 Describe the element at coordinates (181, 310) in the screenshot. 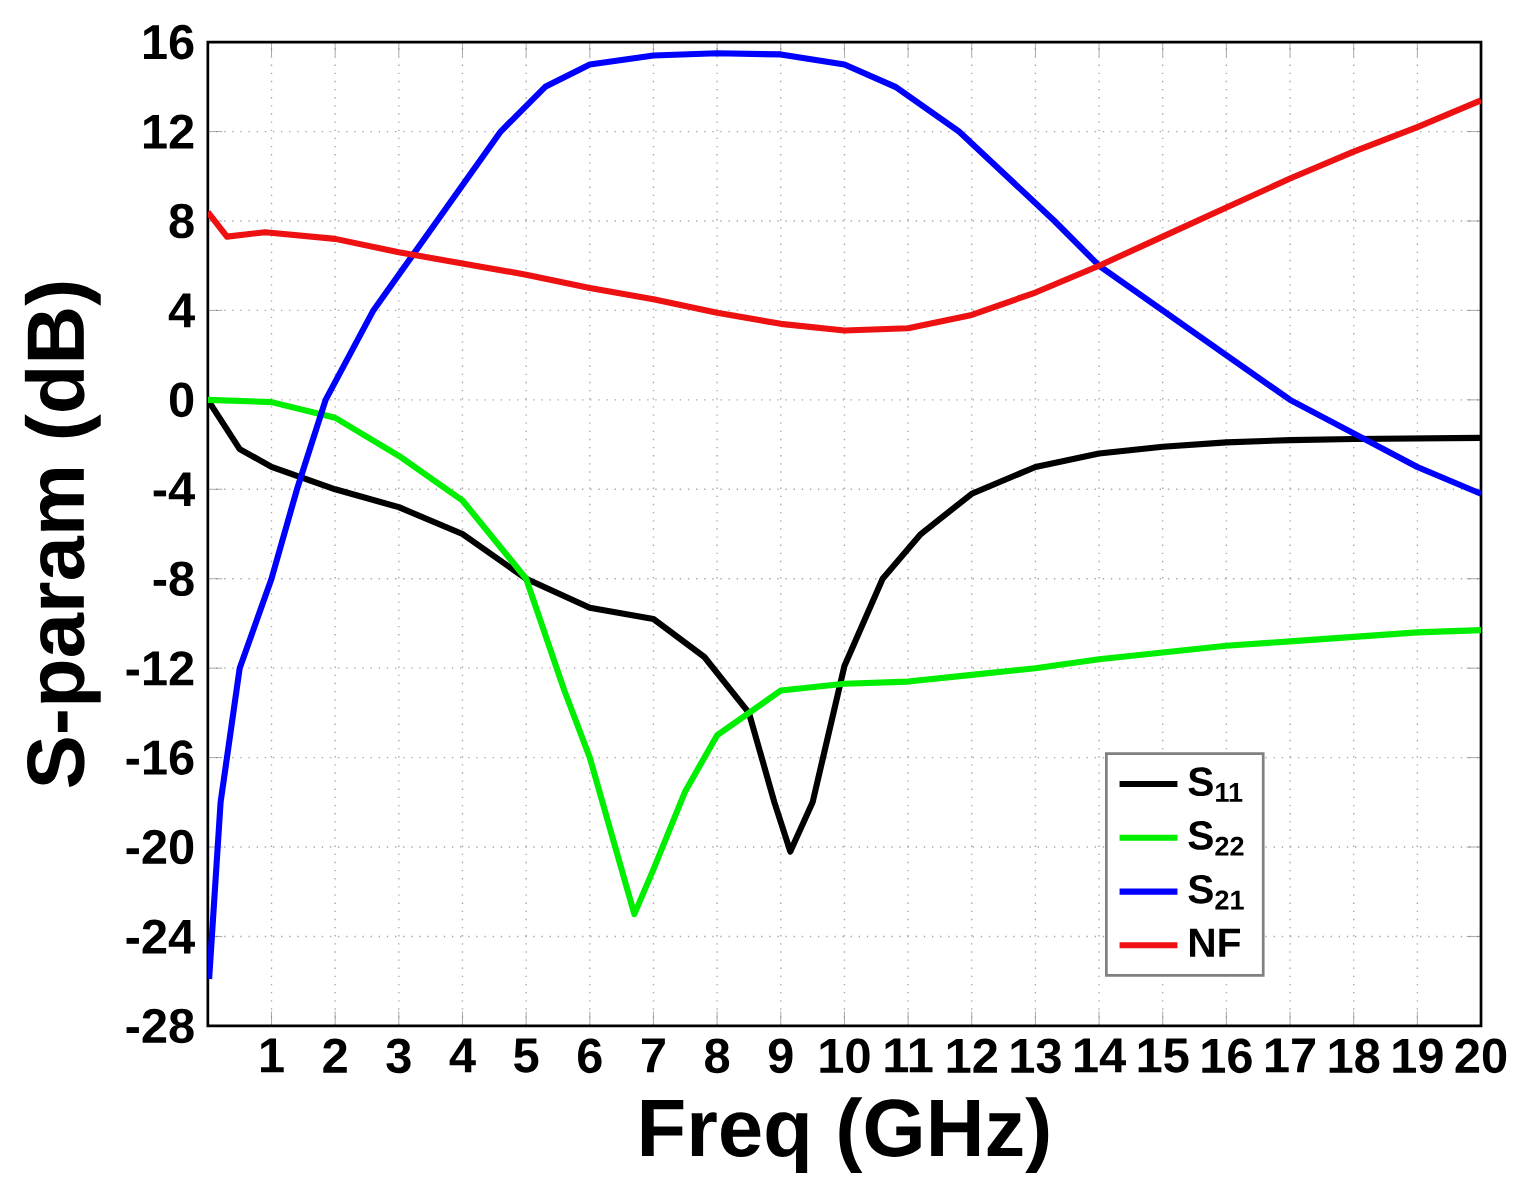

I see `y-tick-label: 4` at that location.